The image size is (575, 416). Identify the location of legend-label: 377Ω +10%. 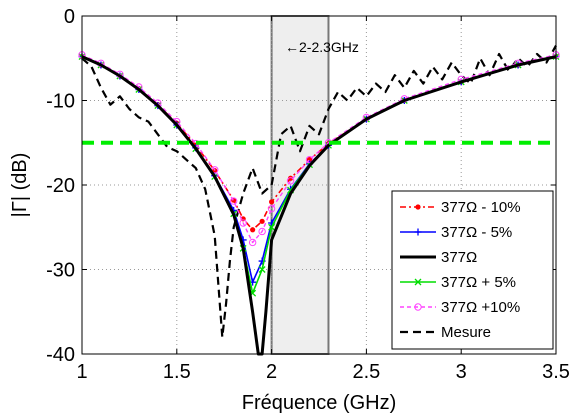
(480, 307).